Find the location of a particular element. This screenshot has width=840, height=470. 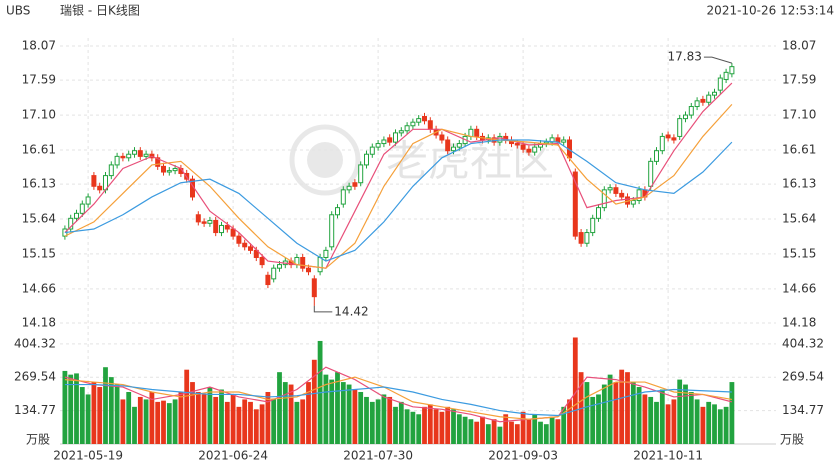

y-tick-label: 14.66 is located at coordinates (799, 288).